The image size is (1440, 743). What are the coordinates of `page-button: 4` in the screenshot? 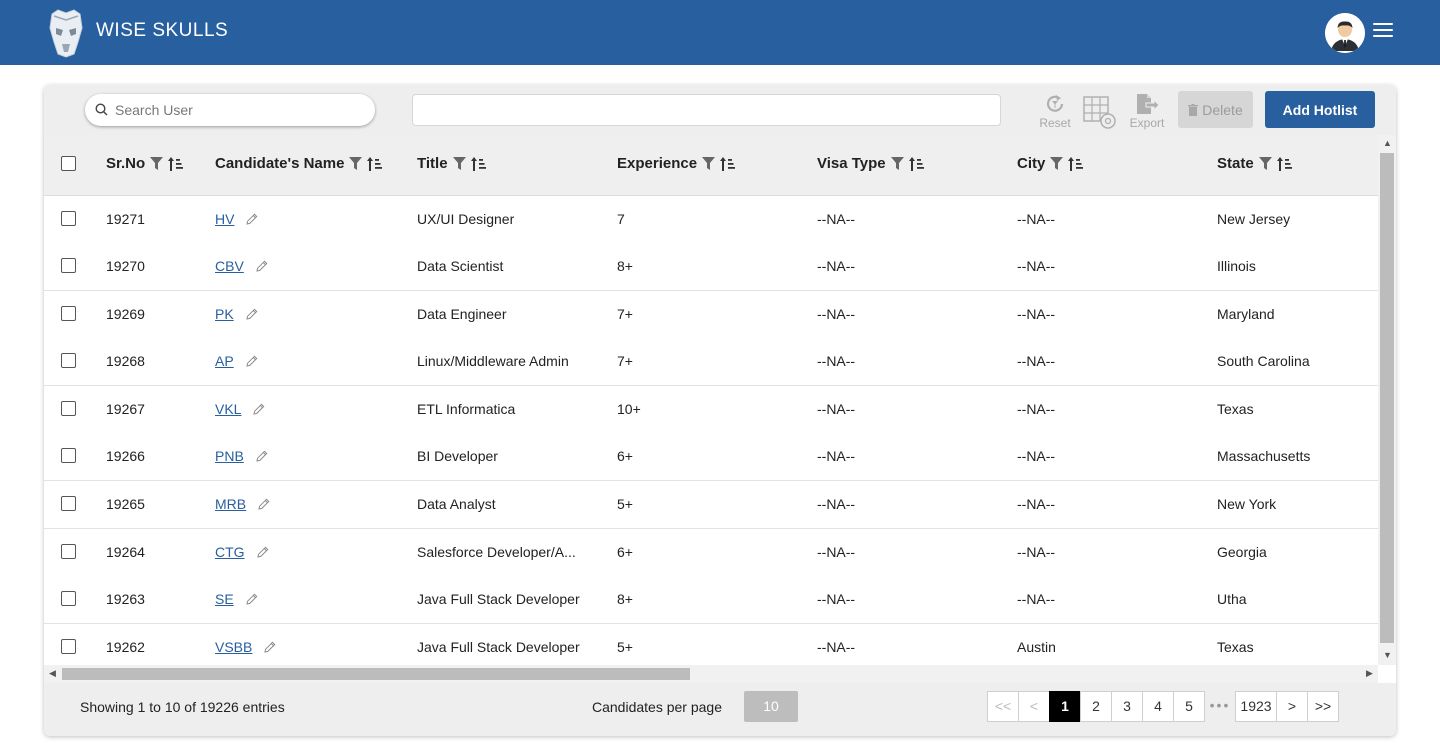 It's located at (1158, 706).